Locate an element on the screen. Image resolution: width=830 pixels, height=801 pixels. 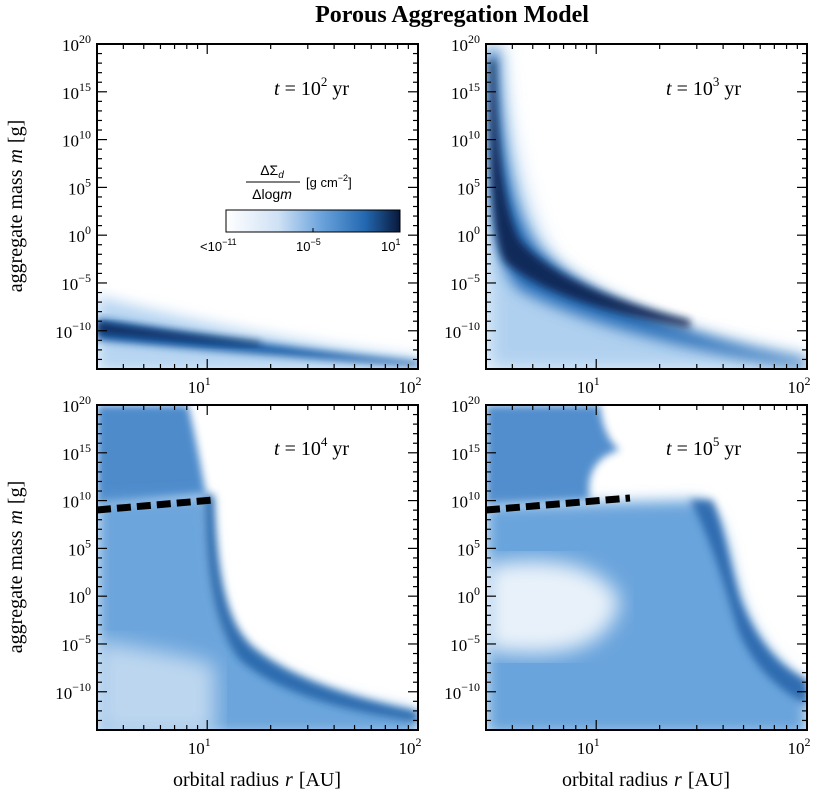
panel-t4-band is located at coordinates (311, 608).